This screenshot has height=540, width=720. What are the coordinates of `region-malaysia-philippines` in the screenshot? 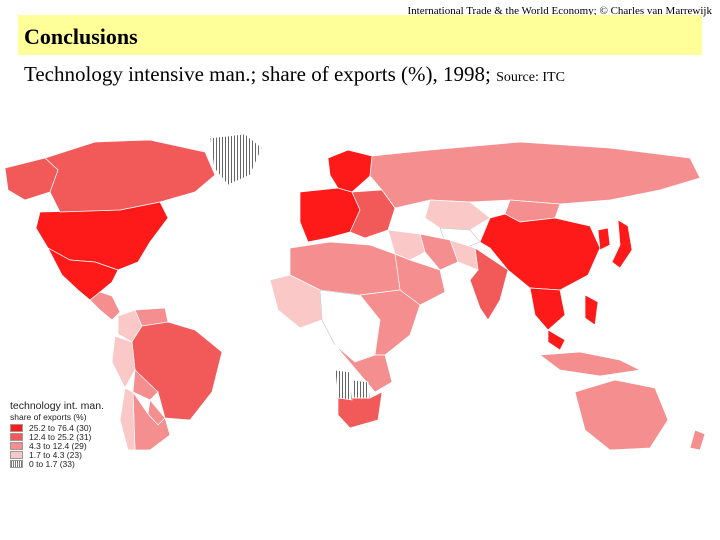 It's located at (573, 322).